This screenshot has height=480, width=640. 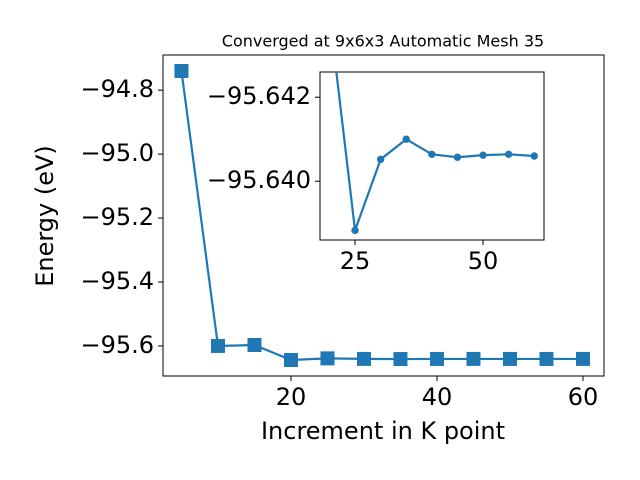 I want to click on x-tick-label: 20, so click(x=291, y=397).